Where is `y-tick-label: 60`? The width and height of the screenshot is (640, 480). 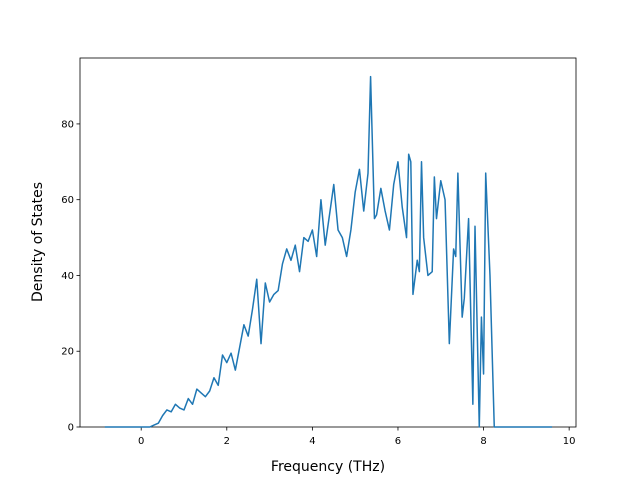 y-tick-label: 60 is located at coordinates (67, 200).